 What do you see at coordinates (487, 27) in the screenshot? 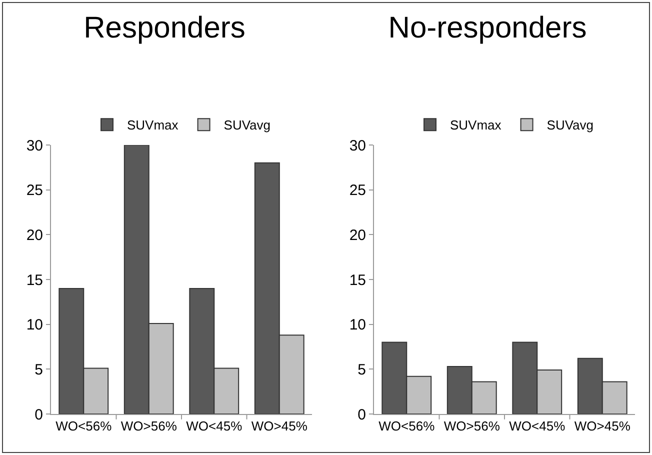
I see `chart-title: No-responders` at bounding box center [487, 27].